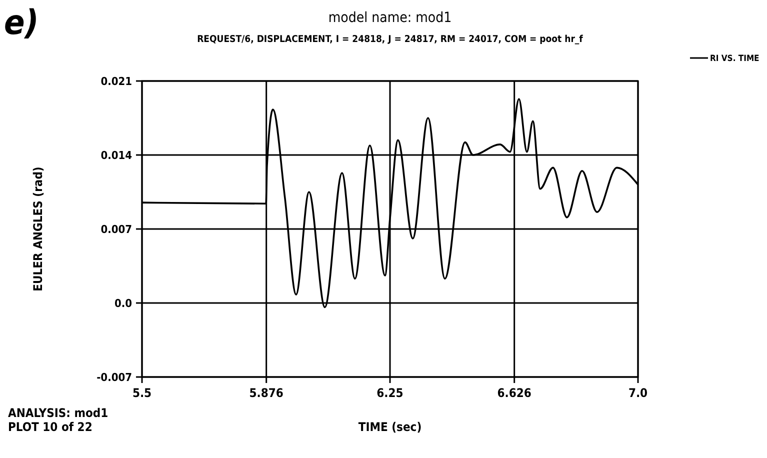  What do you see at coordinates (116, 81) in the screenshot?
I see `y-tick-label: 0.021` at bounding box center [116, 81].